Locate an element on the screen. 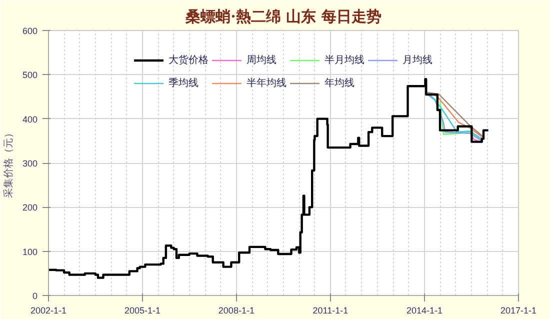 The height and width of the screenshot is (319, 550). x-tick-label: 2002-1-1 is located at coordinates (48, 311).